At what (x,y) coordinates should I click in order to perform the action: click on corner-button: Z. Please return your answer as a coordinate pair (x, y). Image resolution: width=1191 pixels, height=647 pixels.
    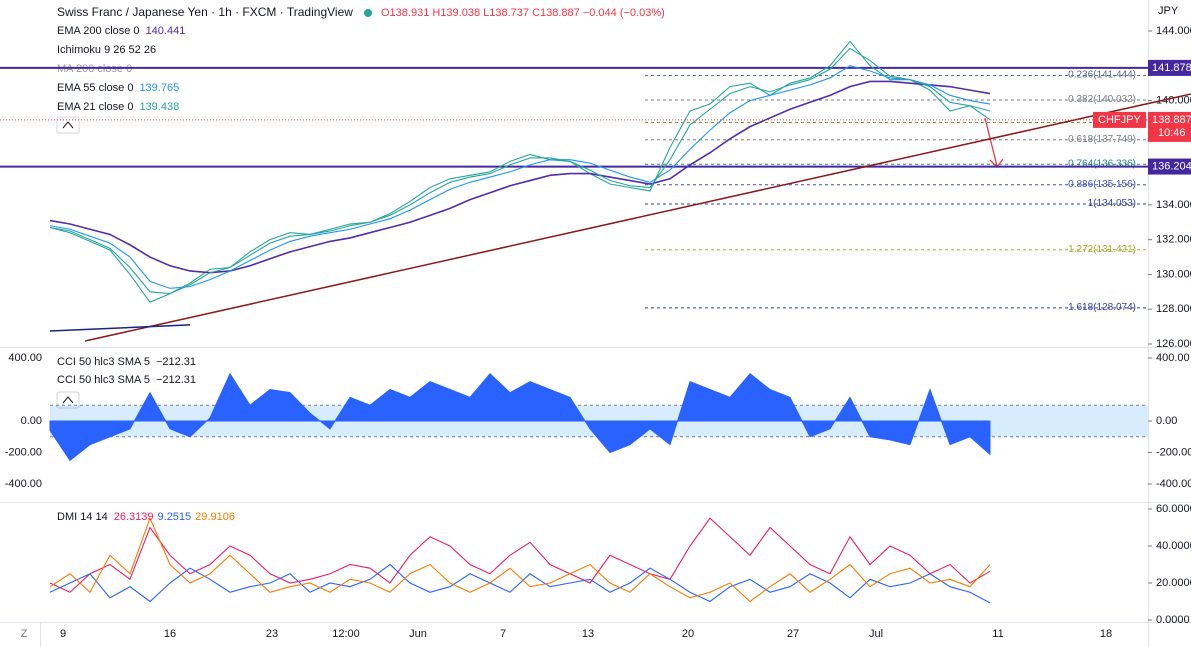
    Looking at the image, I should click on (24, 634).